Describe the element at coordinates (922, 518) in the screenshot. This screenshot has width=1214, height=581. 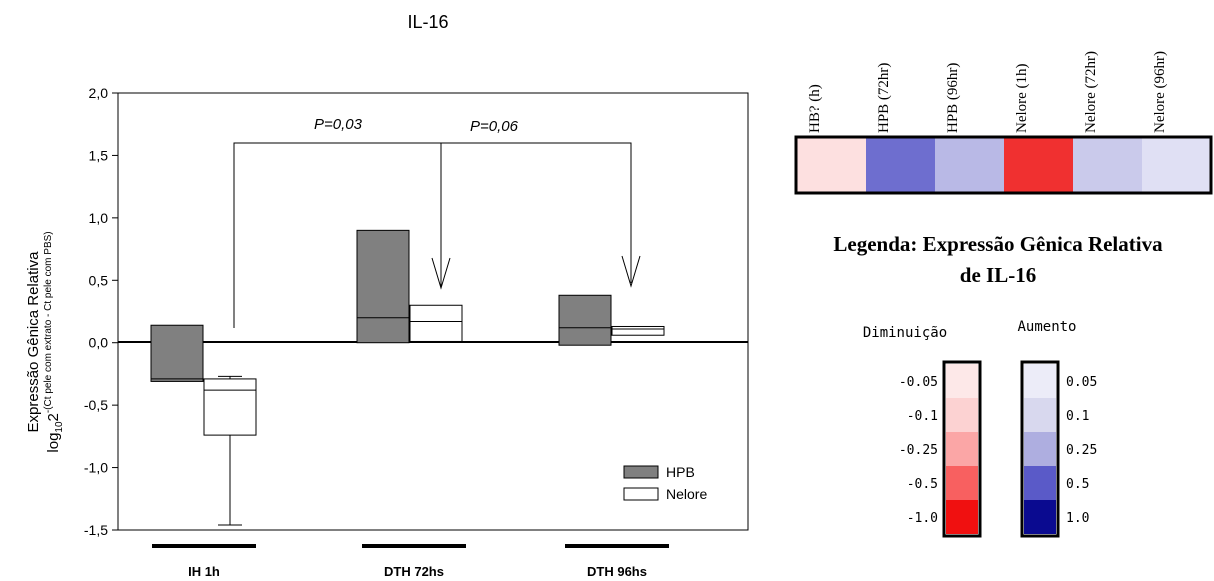
I see `decrease-scale-label: -1.0` at that location.